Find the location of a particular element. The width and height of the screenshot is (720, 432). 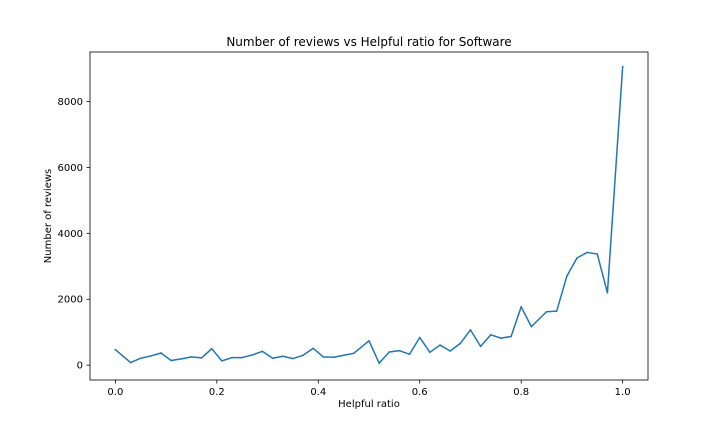

y-tick-label: 4000 is located at coordinates (70, 234).